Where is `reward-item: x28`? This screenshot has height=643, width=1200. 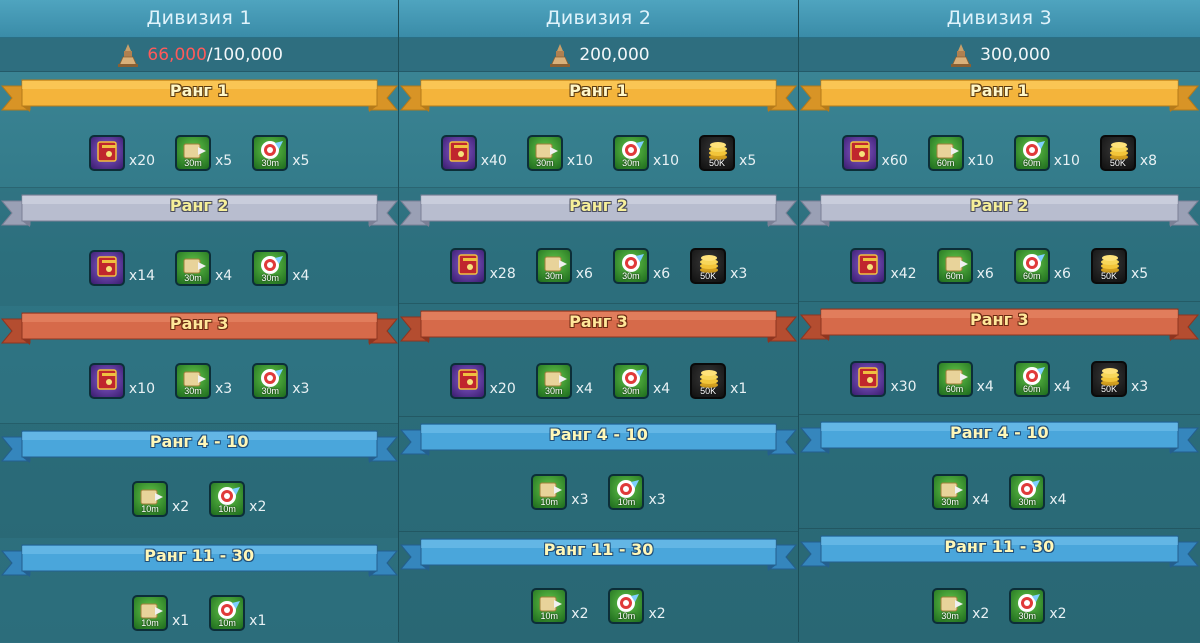
reward-item: x28 is located at coordinates (482, 266).